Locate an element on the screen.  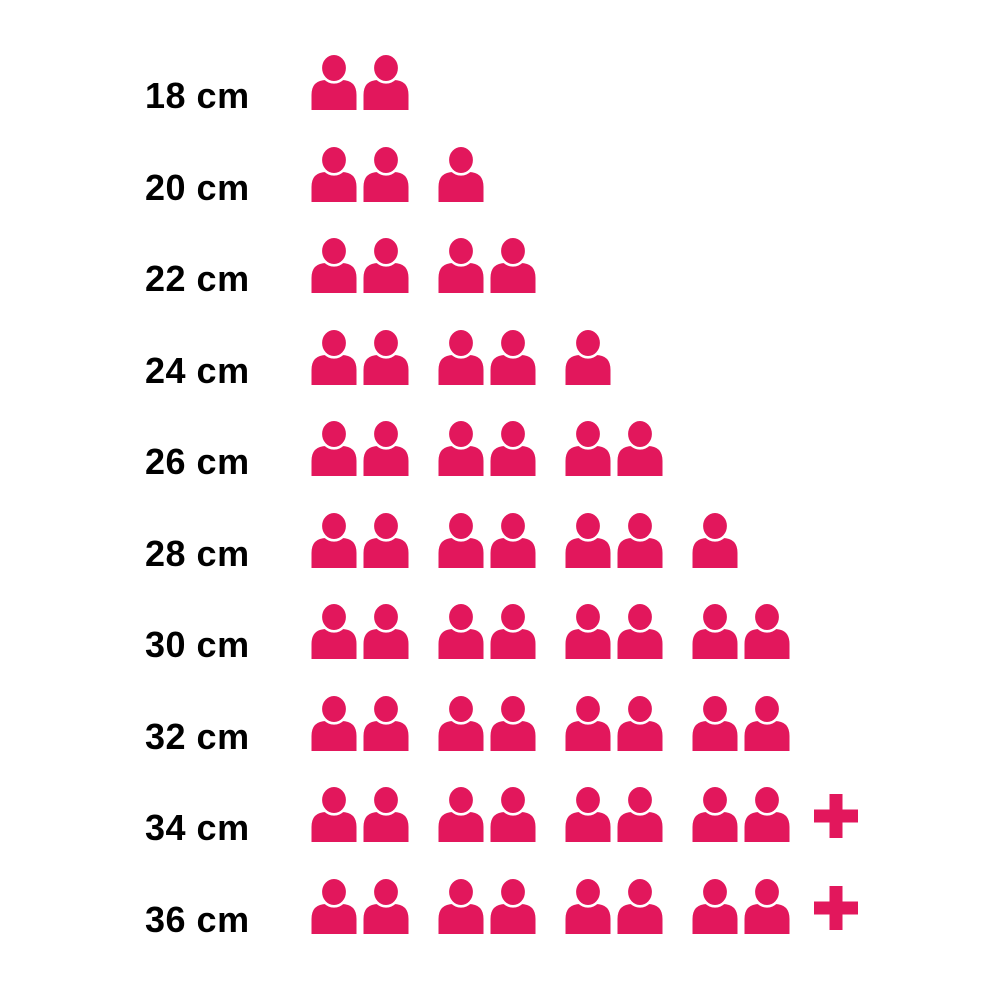
row-label: 32 cm is located at coordinates (197, 736).